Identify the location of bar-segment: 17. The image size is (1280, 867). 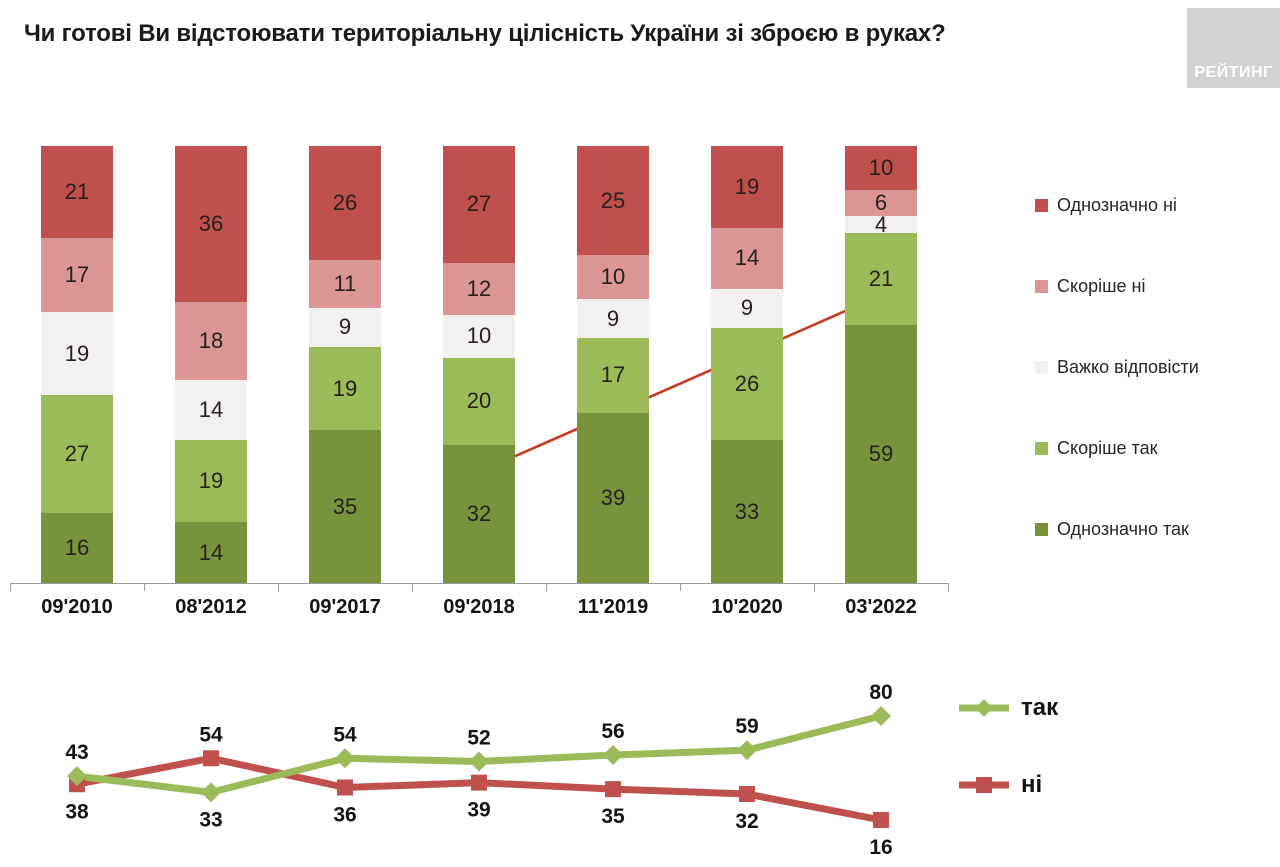
(613, 375).